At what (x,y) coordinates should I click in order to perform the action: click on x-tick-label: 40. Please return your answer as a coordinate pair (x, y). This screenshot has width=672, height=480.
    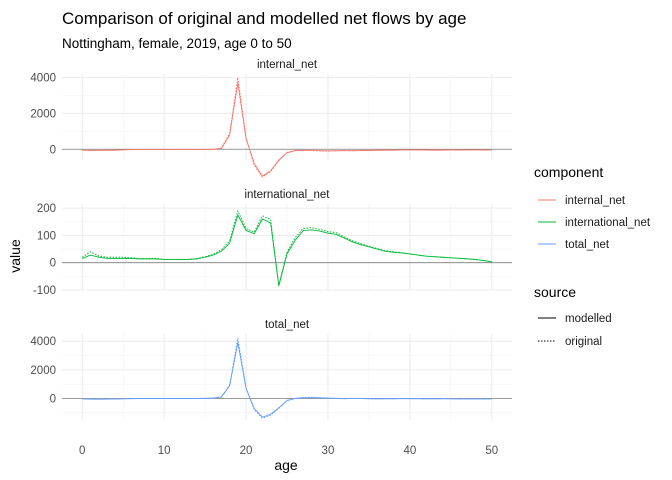
    Looking at the image, I should click on (409, 451).